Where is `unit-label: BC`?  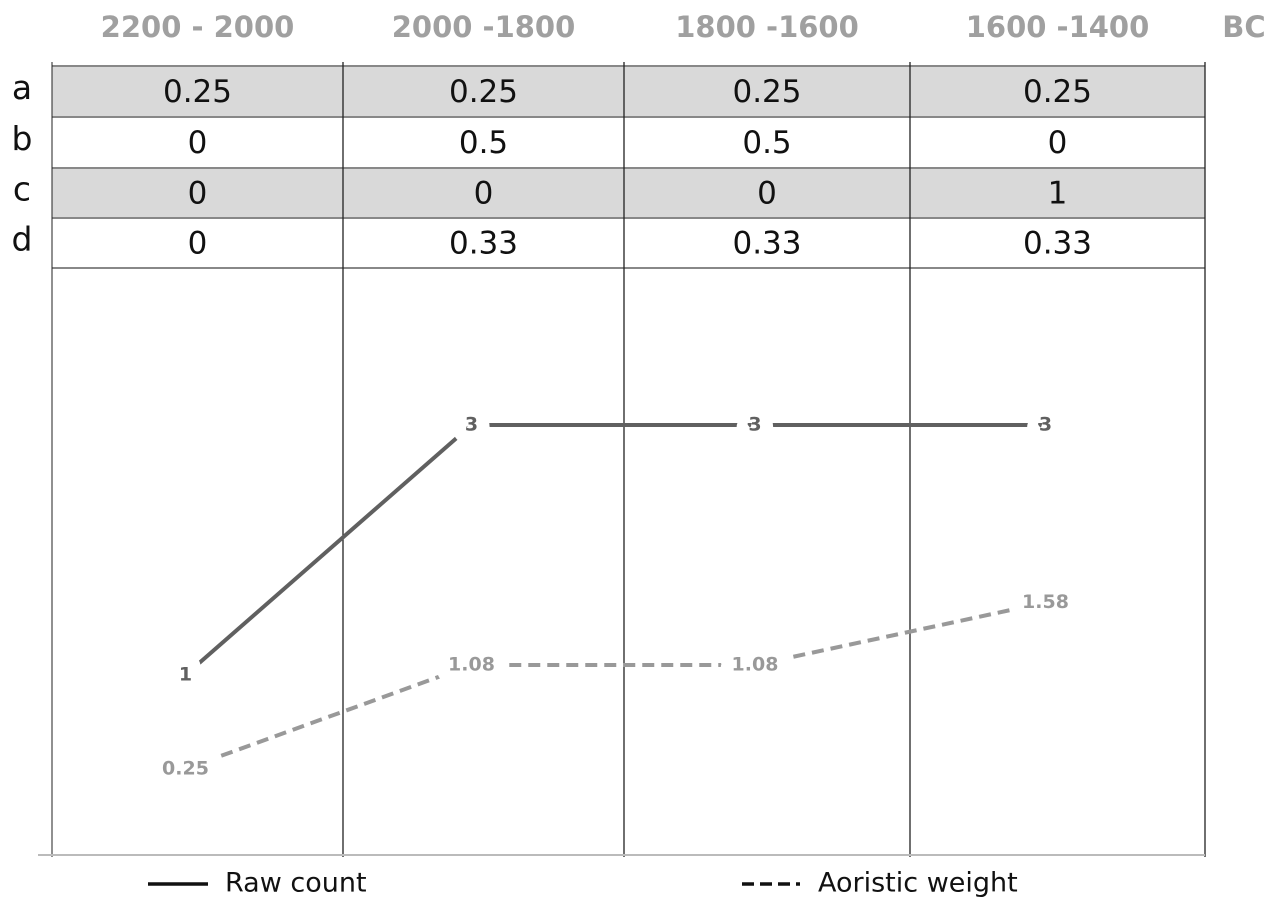
unit-label: BC is located at coordinates (1243, 27).